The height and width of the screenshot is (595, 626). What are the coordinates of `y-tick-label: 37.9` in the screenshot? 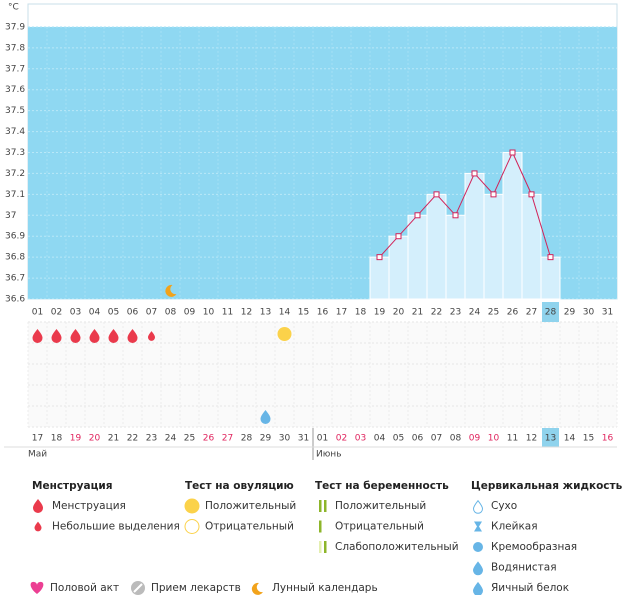 It's located at (15, 27).